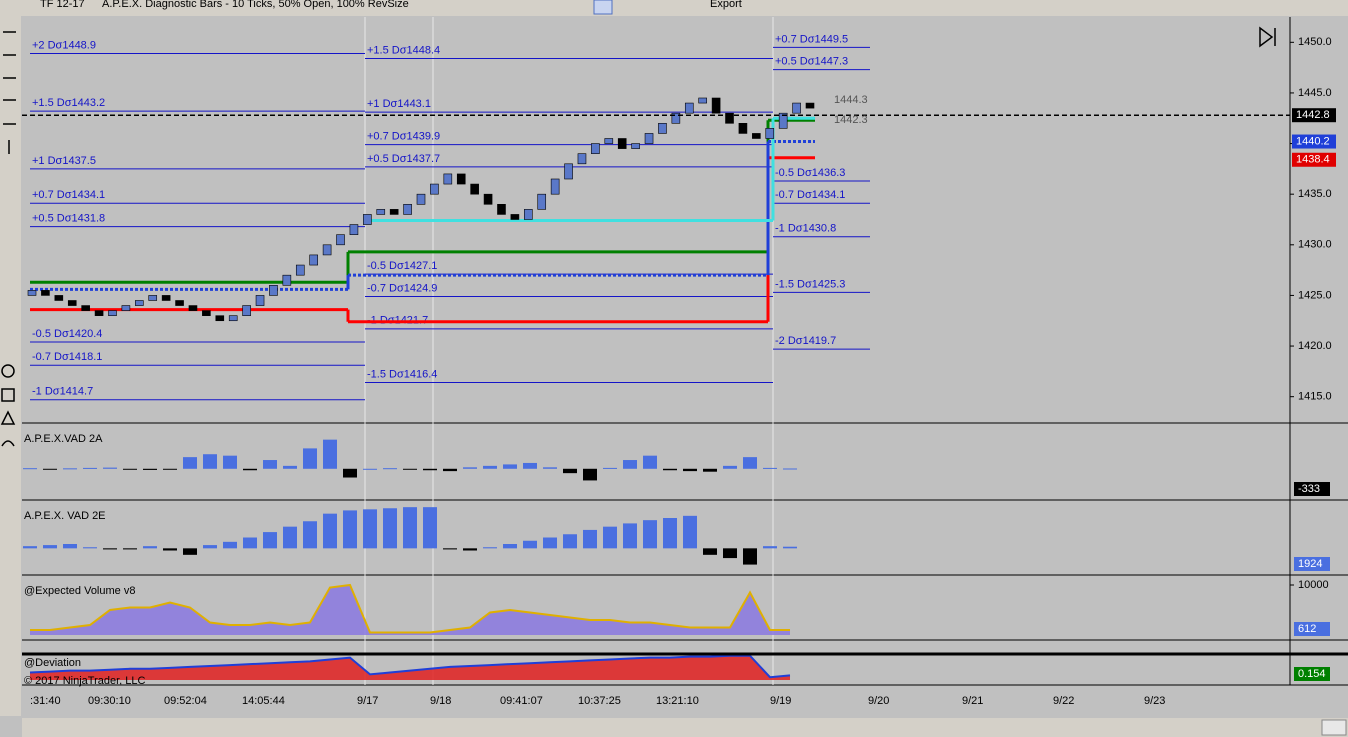 Image resolution: width=1348 pixels, height=737 pixels. Describe the element at coordinates (64, 45) in the screenshot. I see `sigma-level-label: +2 Dσ1448.9` at that location.